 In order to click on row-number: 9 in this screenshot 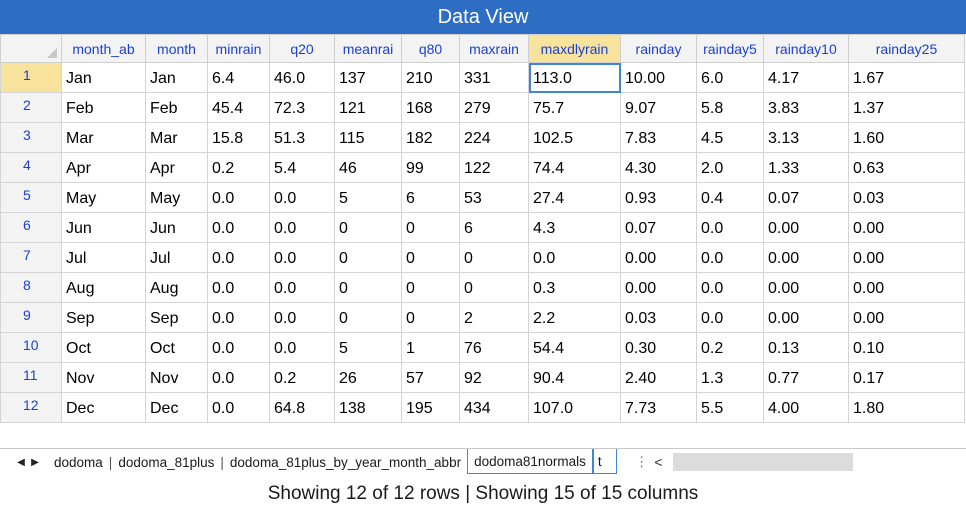, I will do `click(31, 317)`.